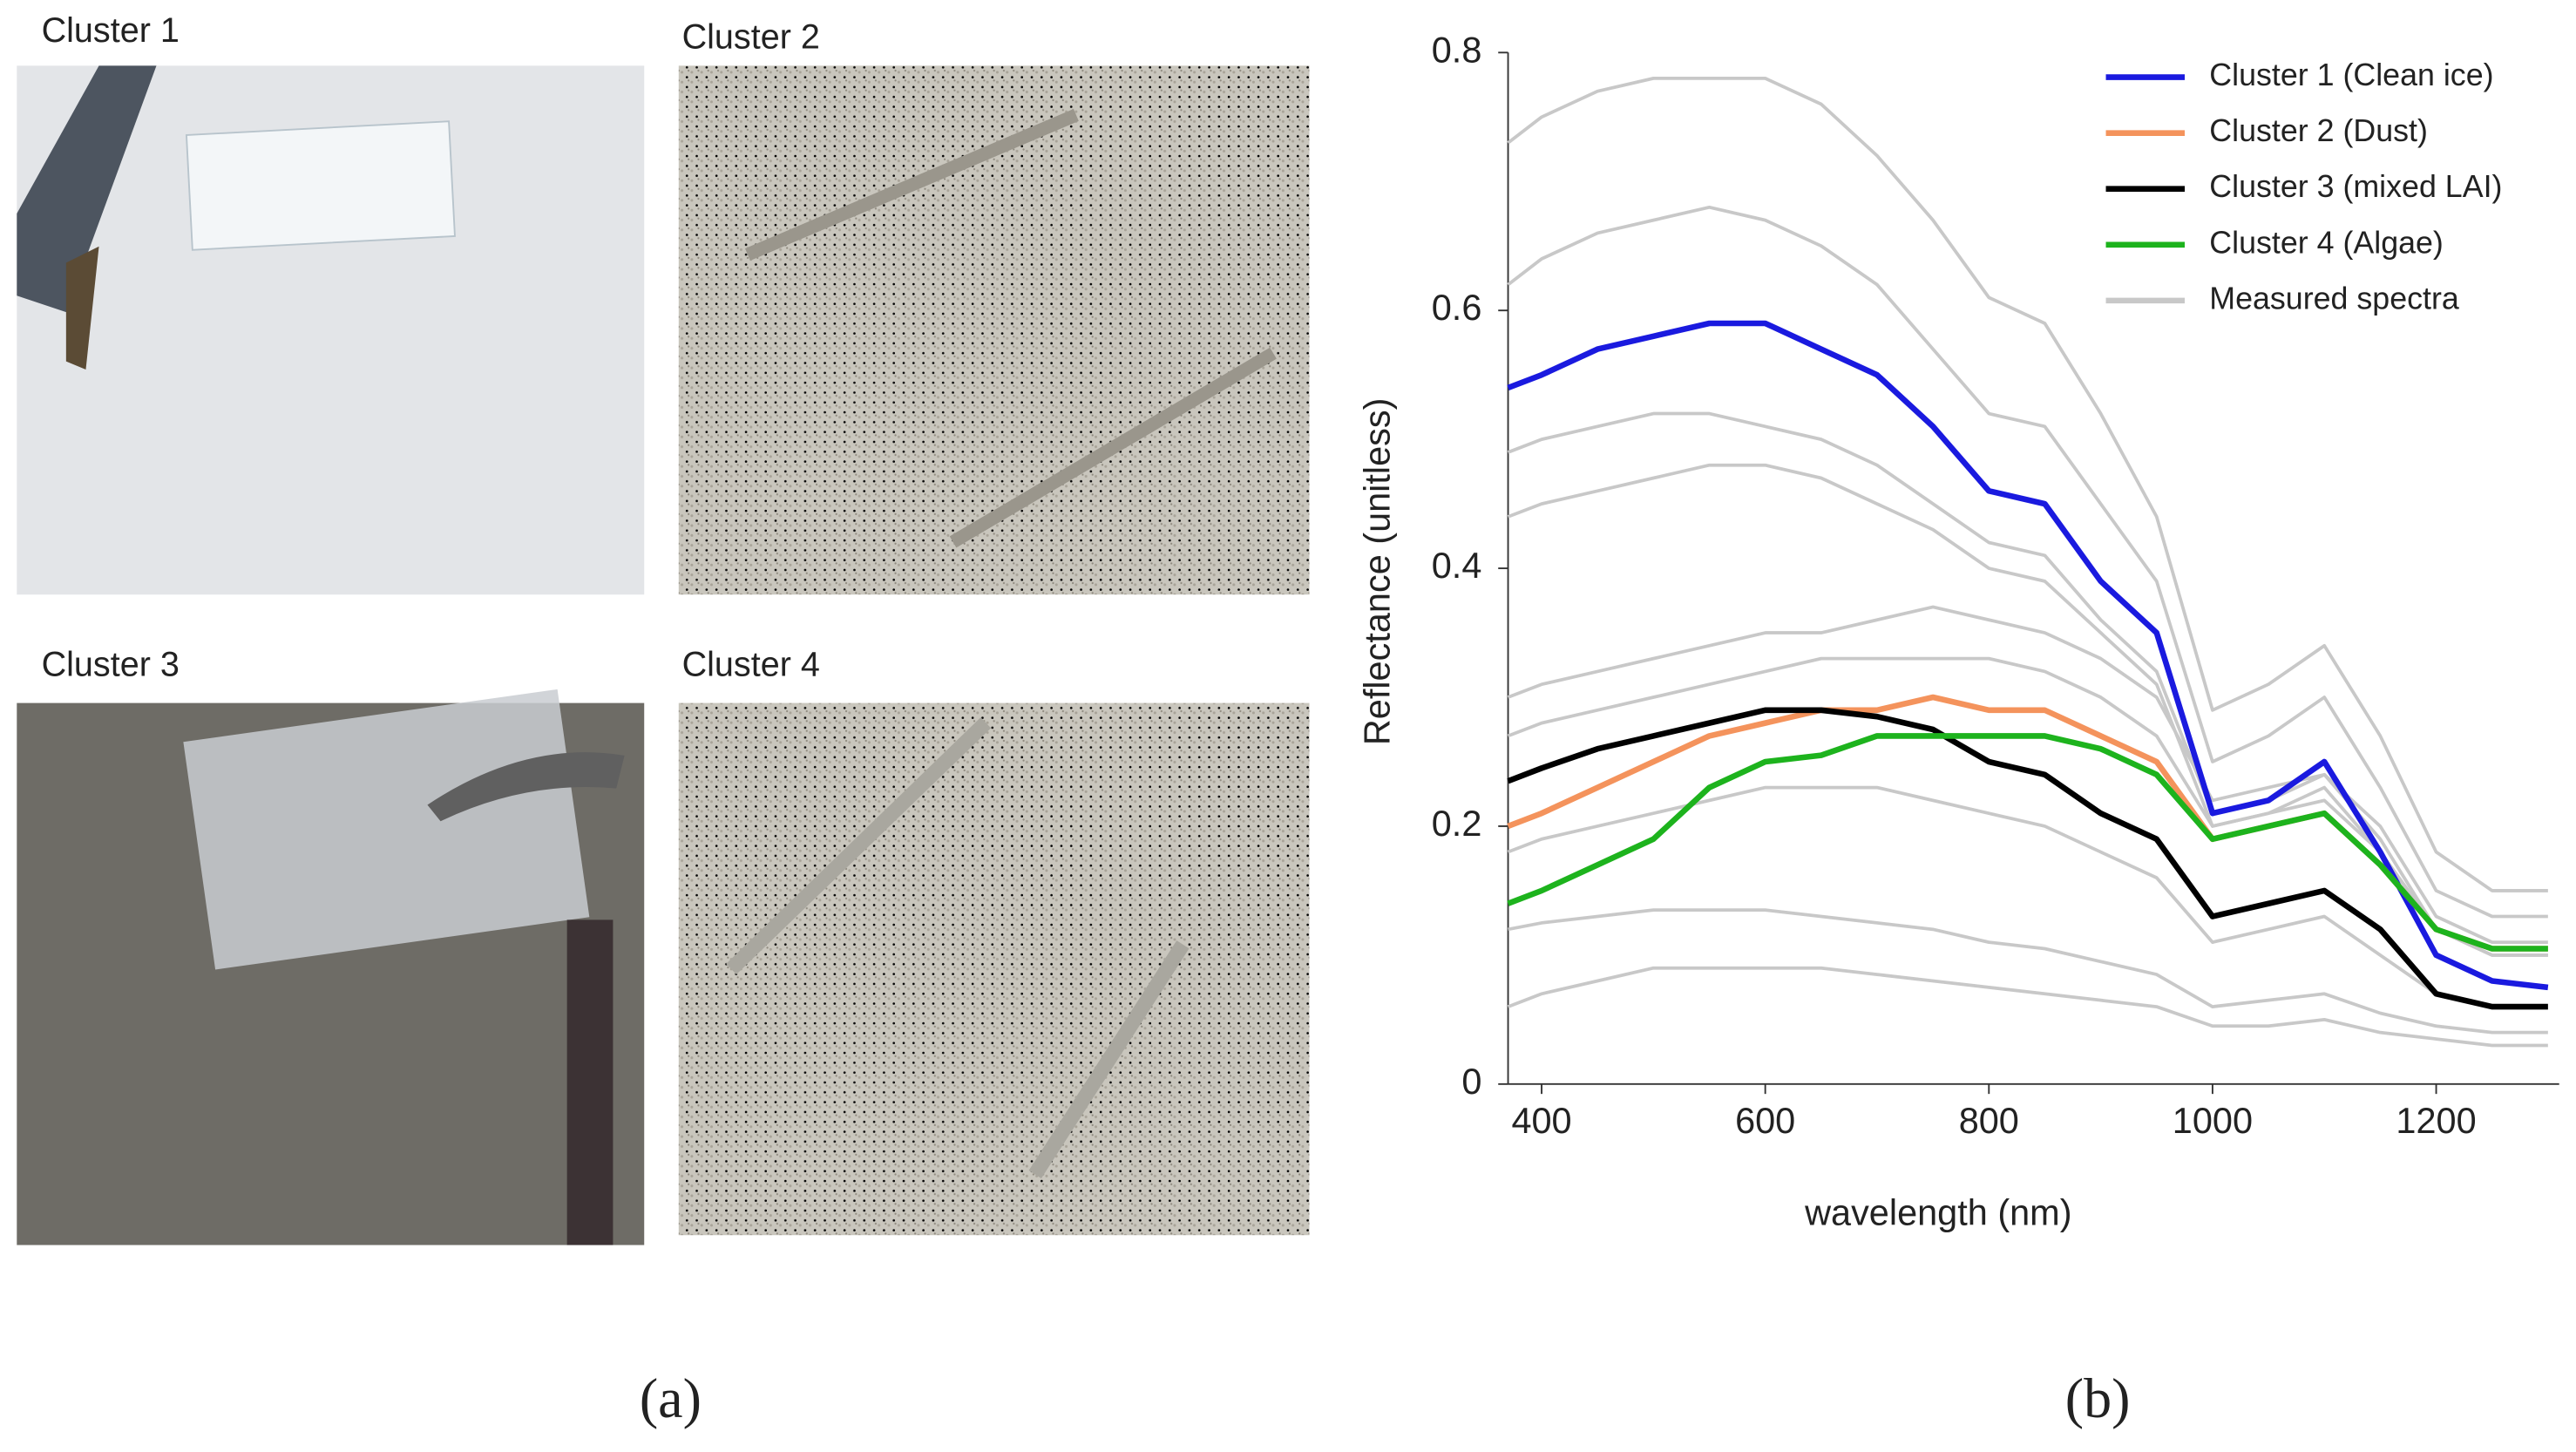  Describe the element at coordinates (2355, 186) in the screenshot. I see `legend-label: Cluster 3 (mixed LAI)` at that location.